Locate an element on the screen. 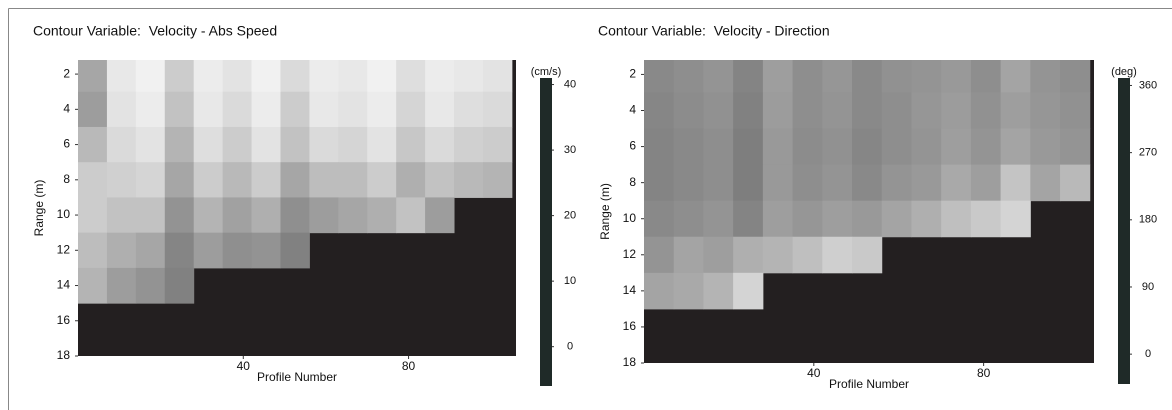  y-tick-label: 16 is located at coordinates (64, 320).